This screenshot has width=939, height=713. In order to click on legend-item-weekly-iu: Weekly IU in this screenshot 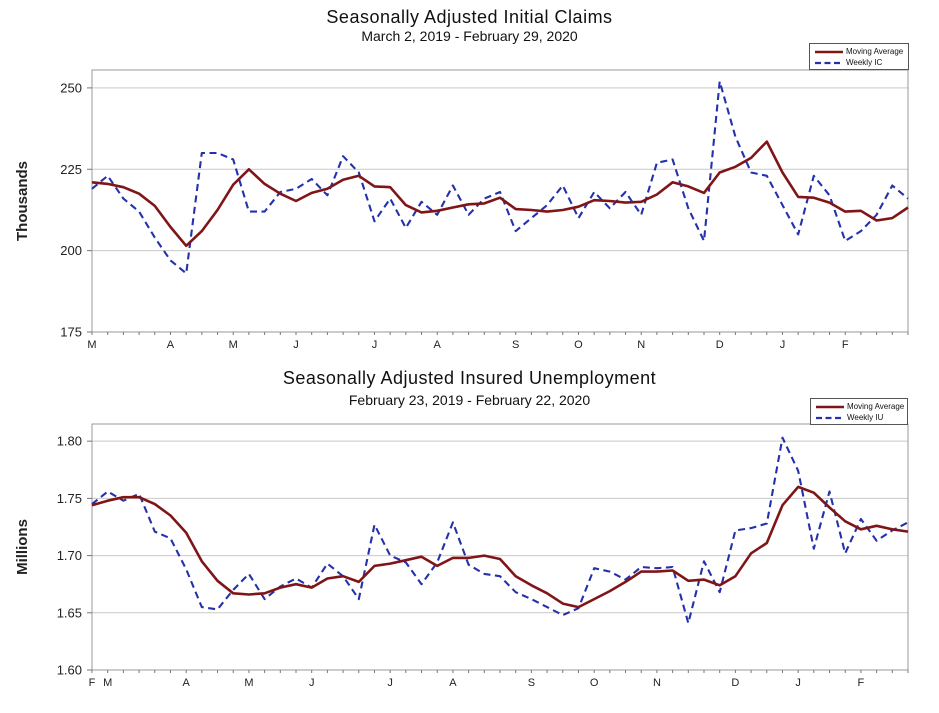, I will do `click(859, 417)`.